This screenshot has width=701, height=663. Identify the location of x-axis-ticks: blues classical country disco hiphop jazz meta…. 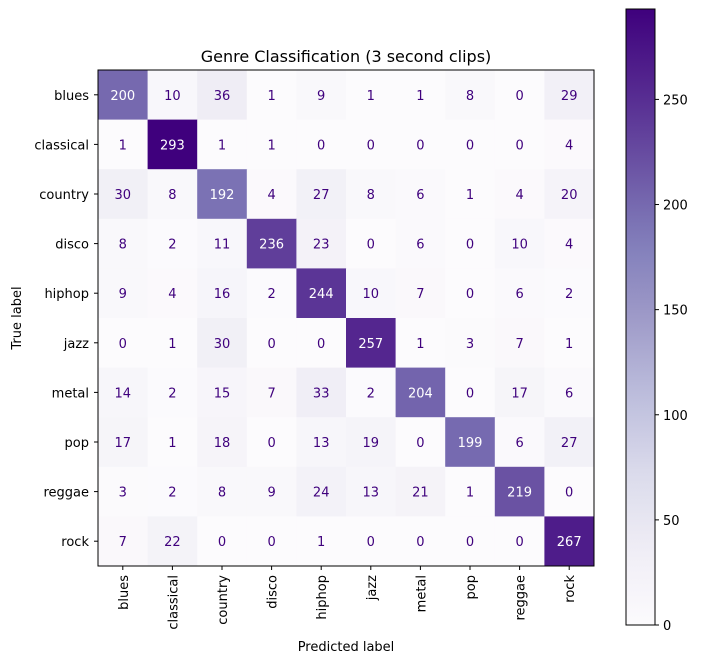
(347, 598).